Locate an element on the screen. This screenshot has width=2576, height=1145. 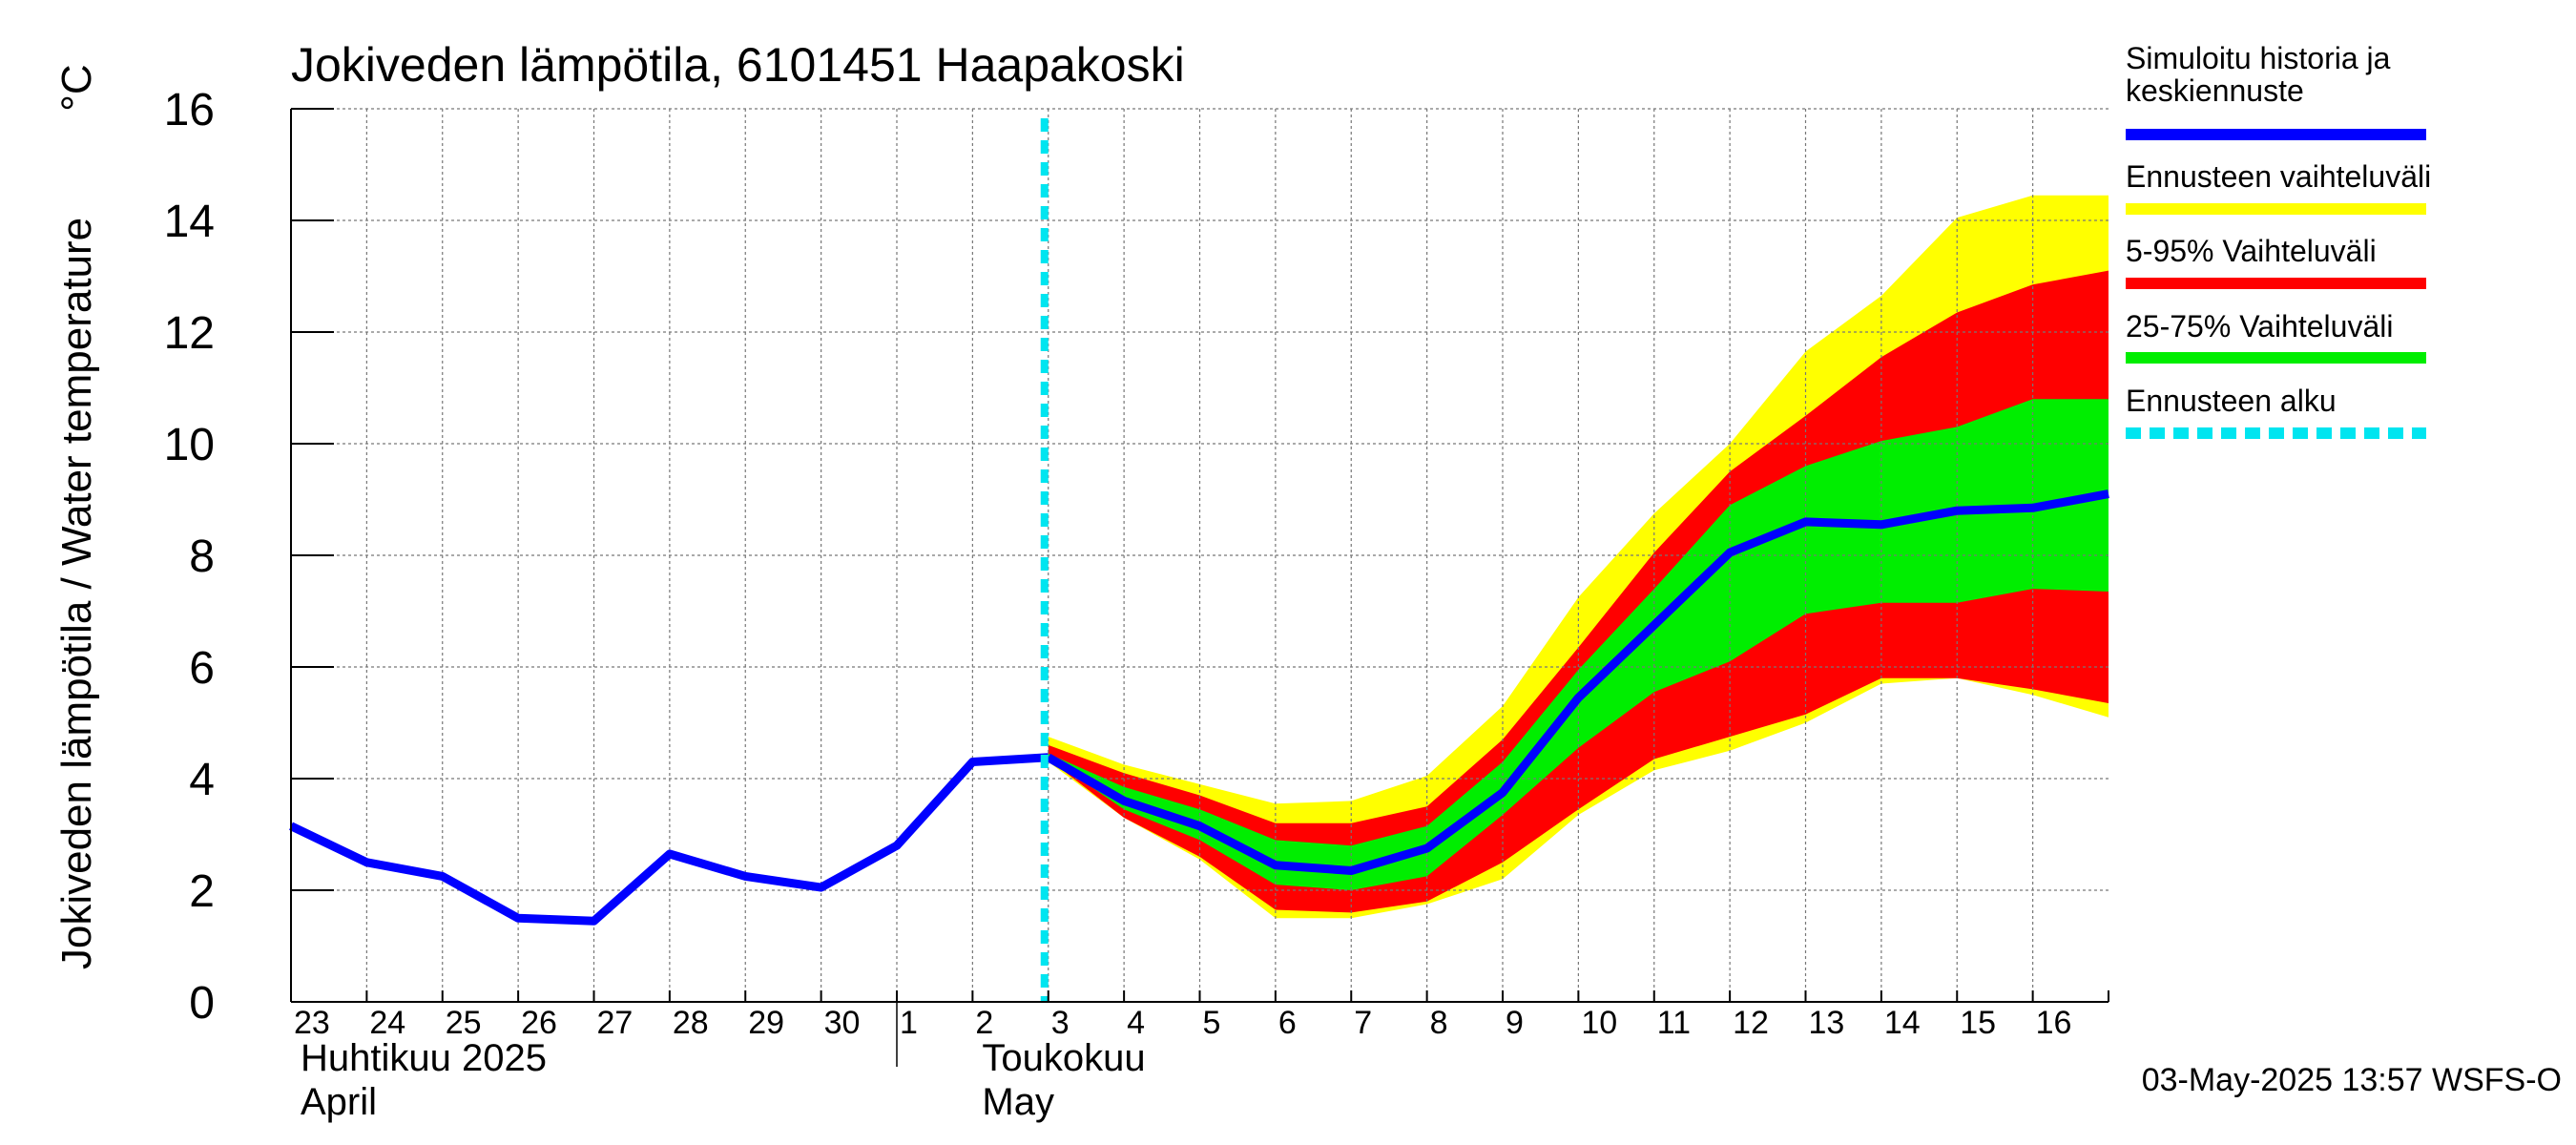
y-tick-label: 10 is located at coordinates (189, 445).